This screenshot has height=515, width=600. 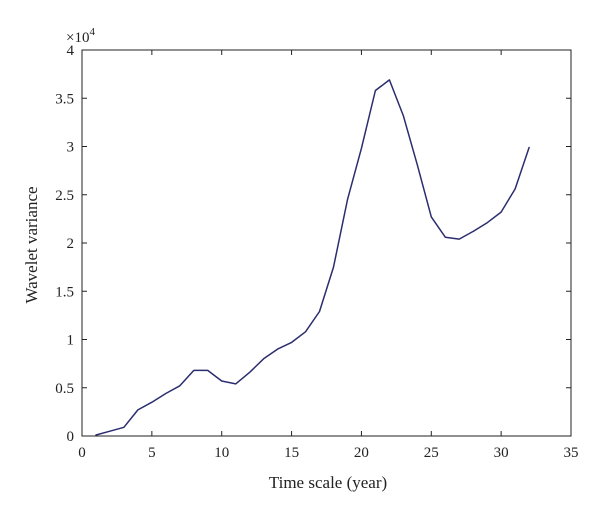 What do you see at coordinates (152, 453) in the screenshot?
I see `x-tick-label: 5` at bounding box center [152, 453].